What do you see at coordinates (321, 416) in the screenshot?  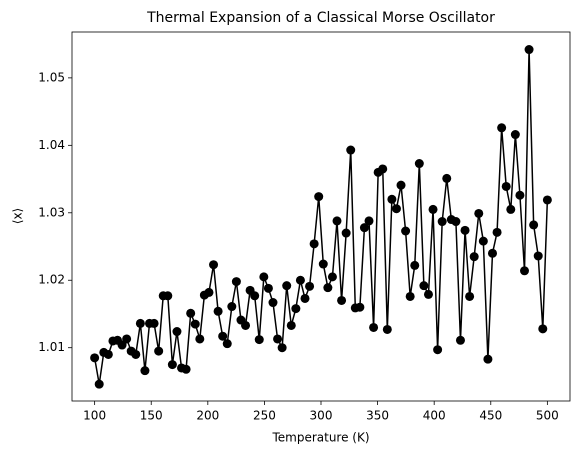 I see `x-tick-label: 300` at bounding box center [321, 416].